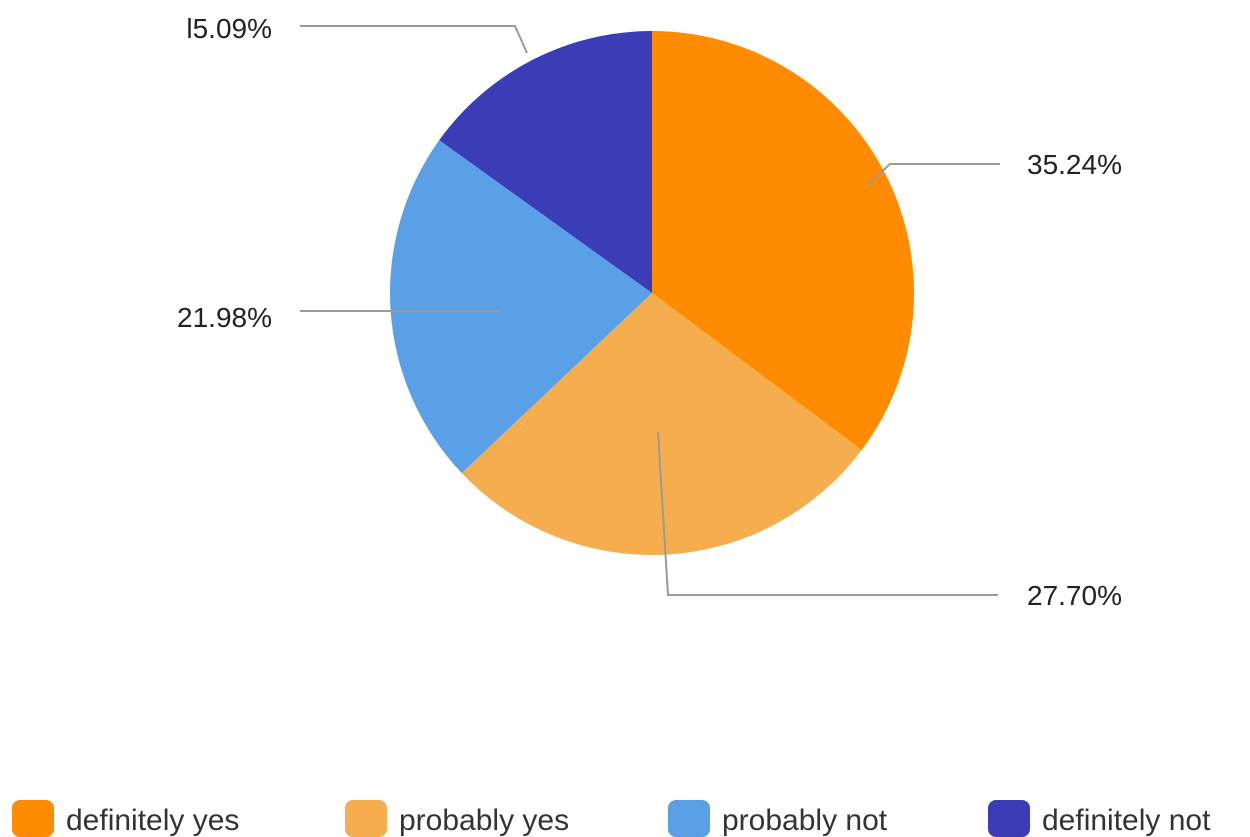 The image size is (1250, 837). What do you see at coordinates (1074, 164) in the screenshot?
I see `data-label-definitely-yes: 35.24%` at bounding box center [1074, 164].